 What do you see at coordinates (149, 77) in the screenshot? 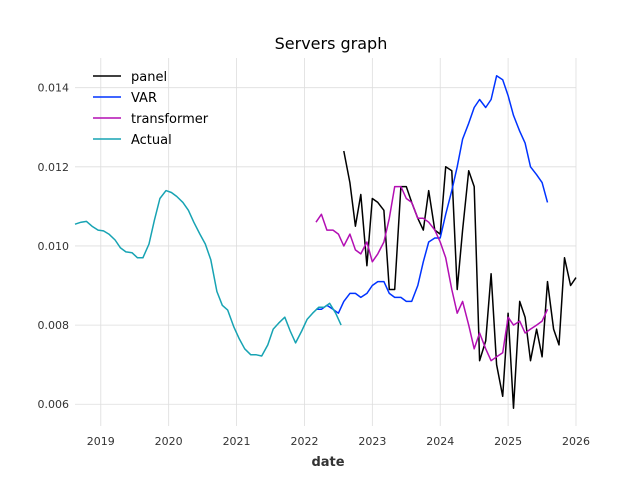
I see `legend-label: panel` at bounding box center [149, 77].